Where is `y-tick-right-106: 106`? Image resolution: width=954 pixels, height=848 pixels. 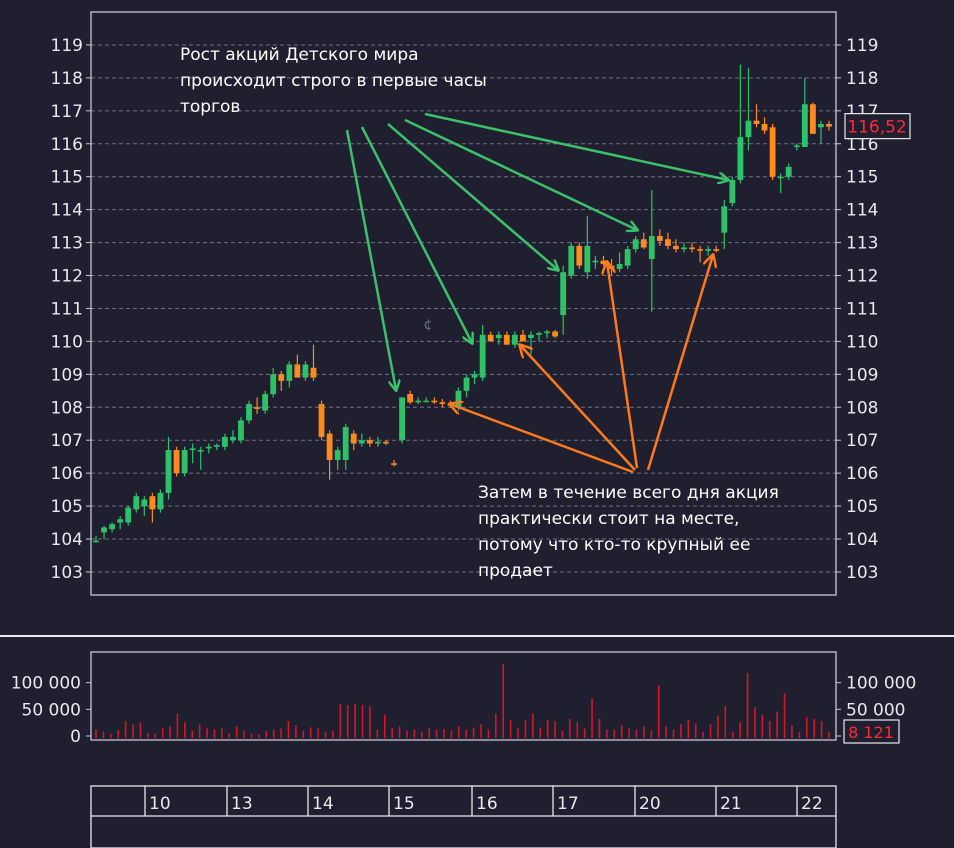 y-tick-right-106: 106 is located at coordinates (862, 474).